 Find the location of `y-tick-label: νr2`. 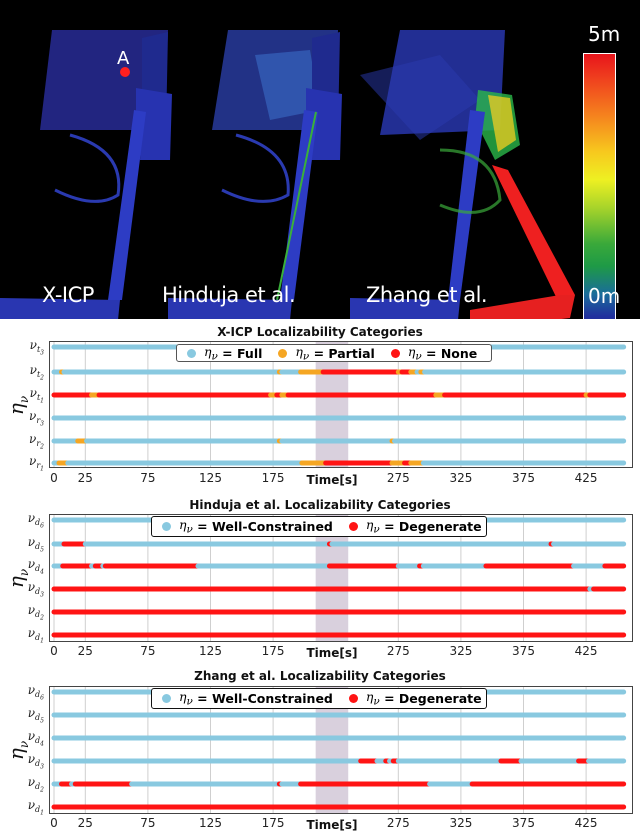

y-tick-label: νr2 is located at coordinates (36, 441).